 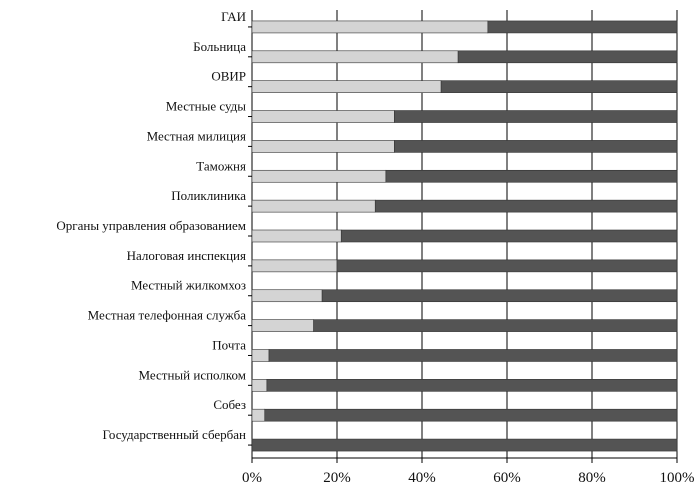 What do you see at coordinates (192, 374) in the screenshot?
I see `category-label: Местный исполком` at bounding box center [192, 374].